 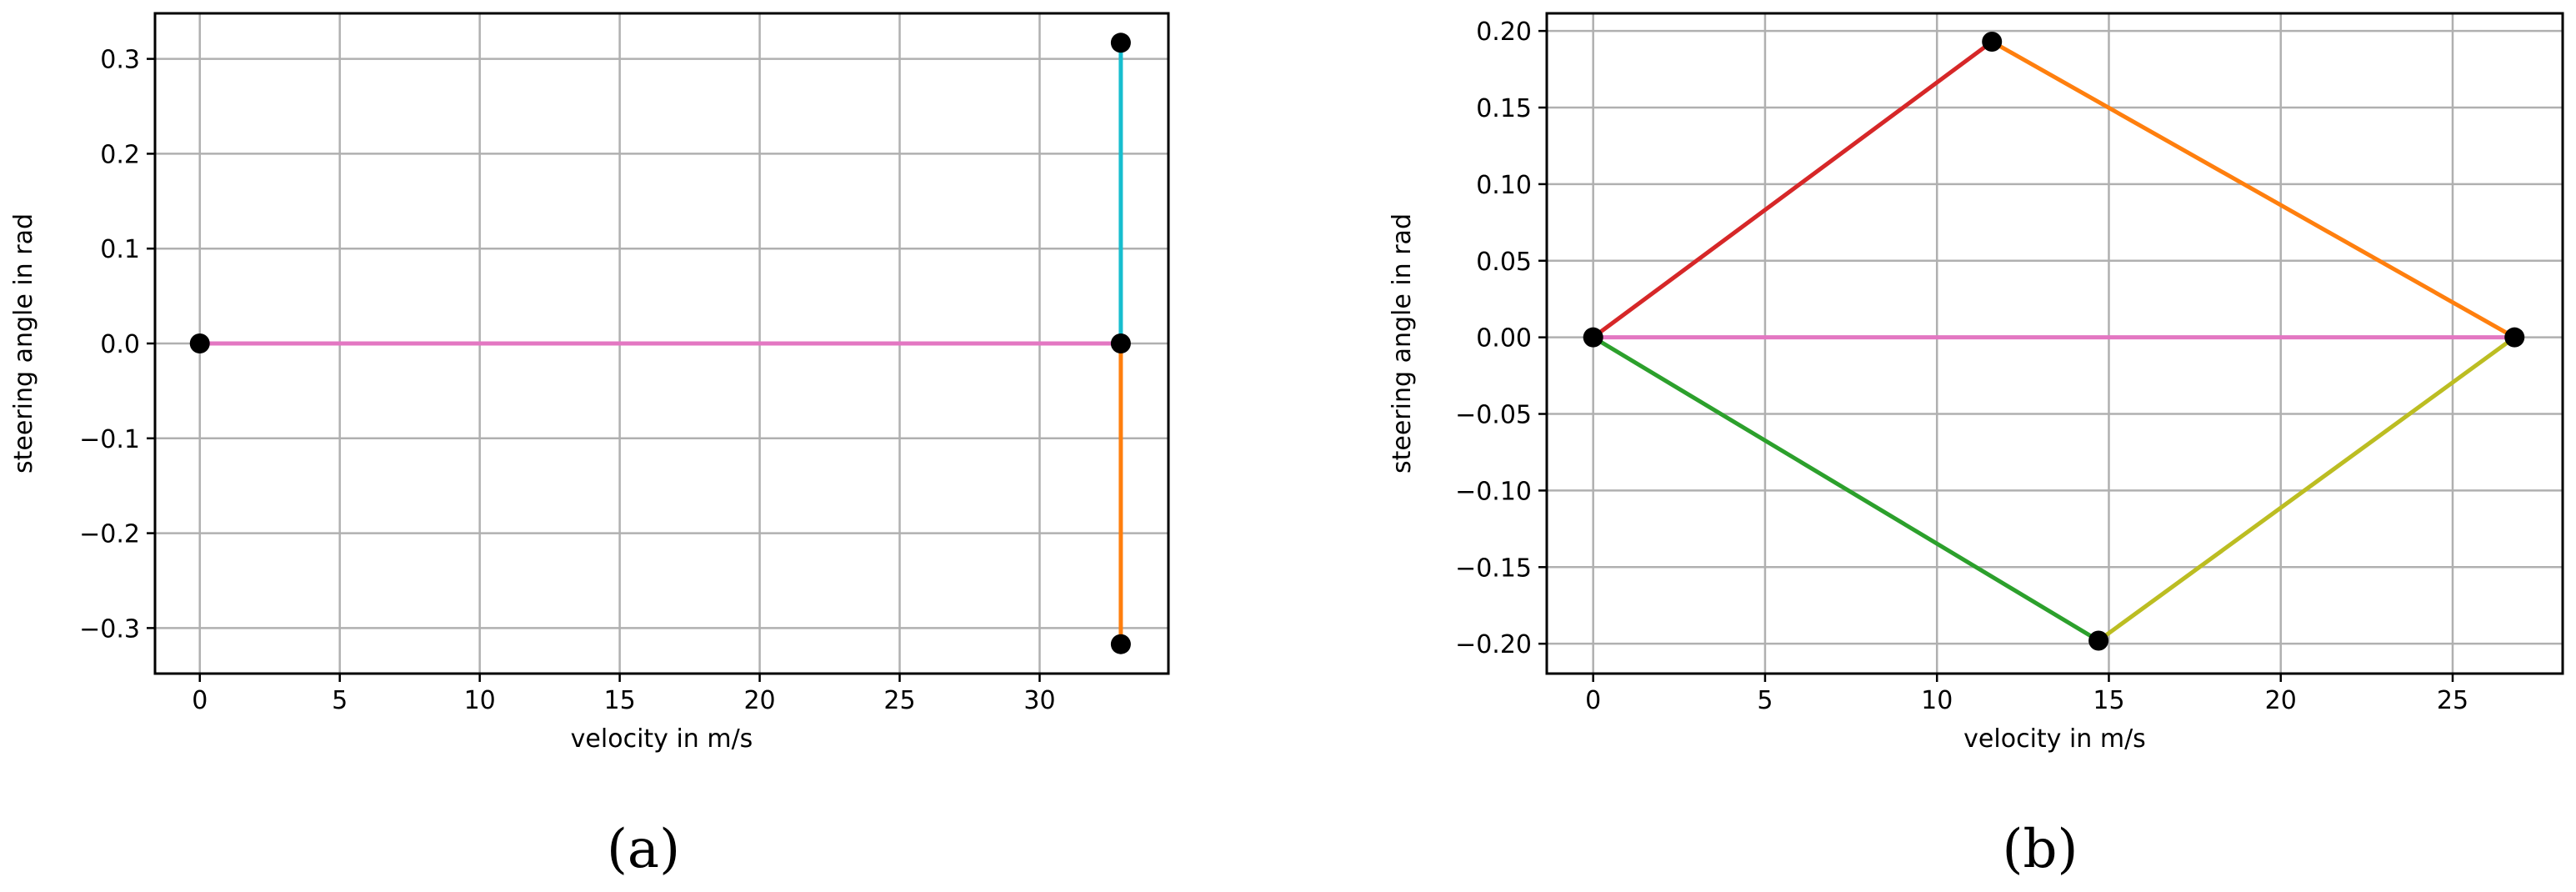 What do you see at coordinates (1493, 491) in the screenshot?
I see `y-tick-label-2: −0.10` at bounding box center [1493, 491].